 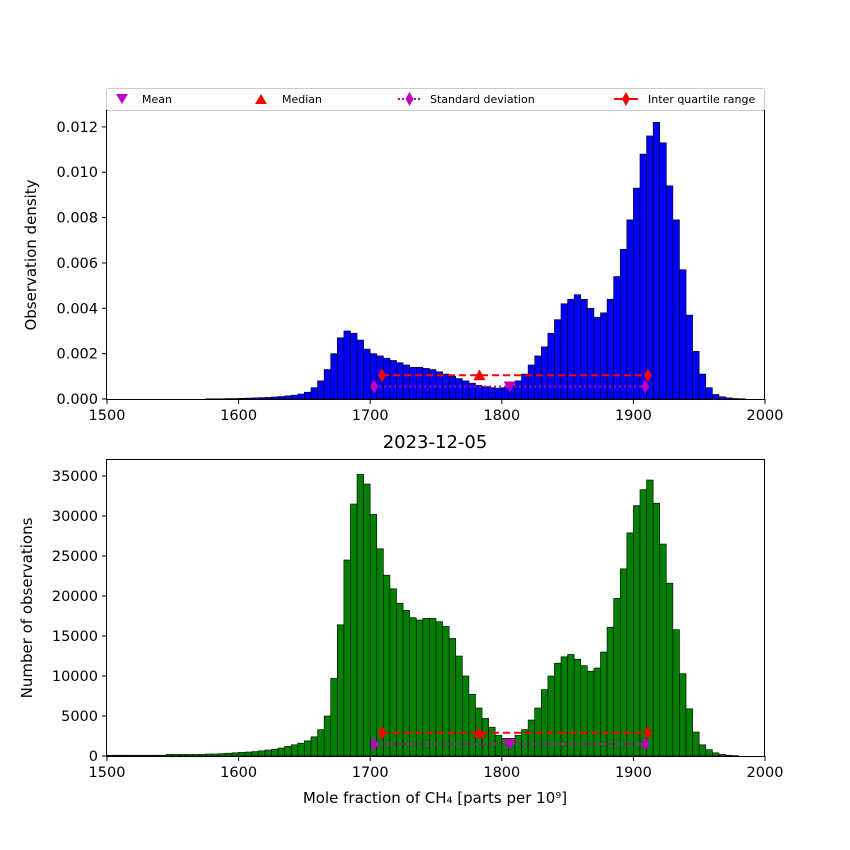 I want to click on count-x-tick-label: 2000, so click(x=765, y=773).